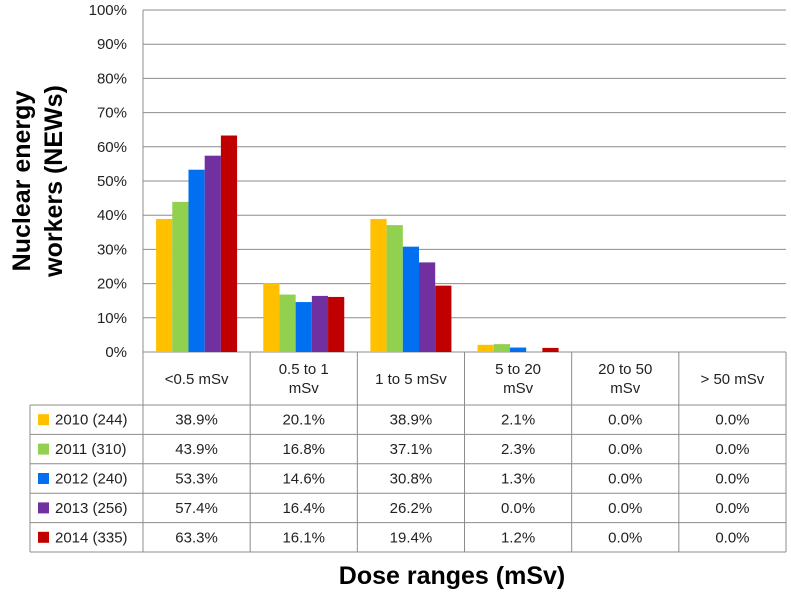 The height and width of the screenshot is (596, 791). Describe the element at coordinates (196, 508) in the screenshot. I see `table-cell: 57.4%` at that location.